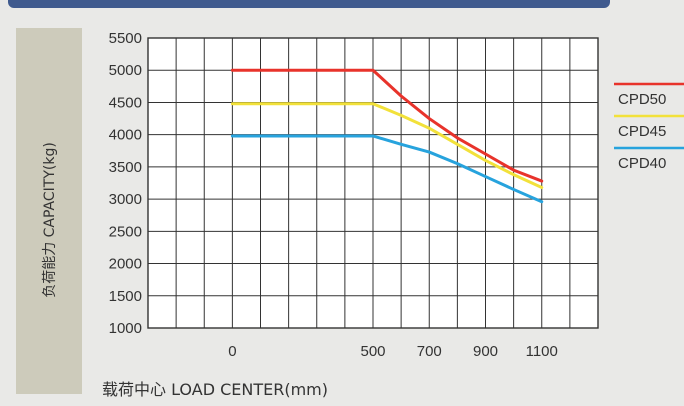  Describe the element at coordinates (309, 4) in the screenshot. I see `header-bar` at that location.